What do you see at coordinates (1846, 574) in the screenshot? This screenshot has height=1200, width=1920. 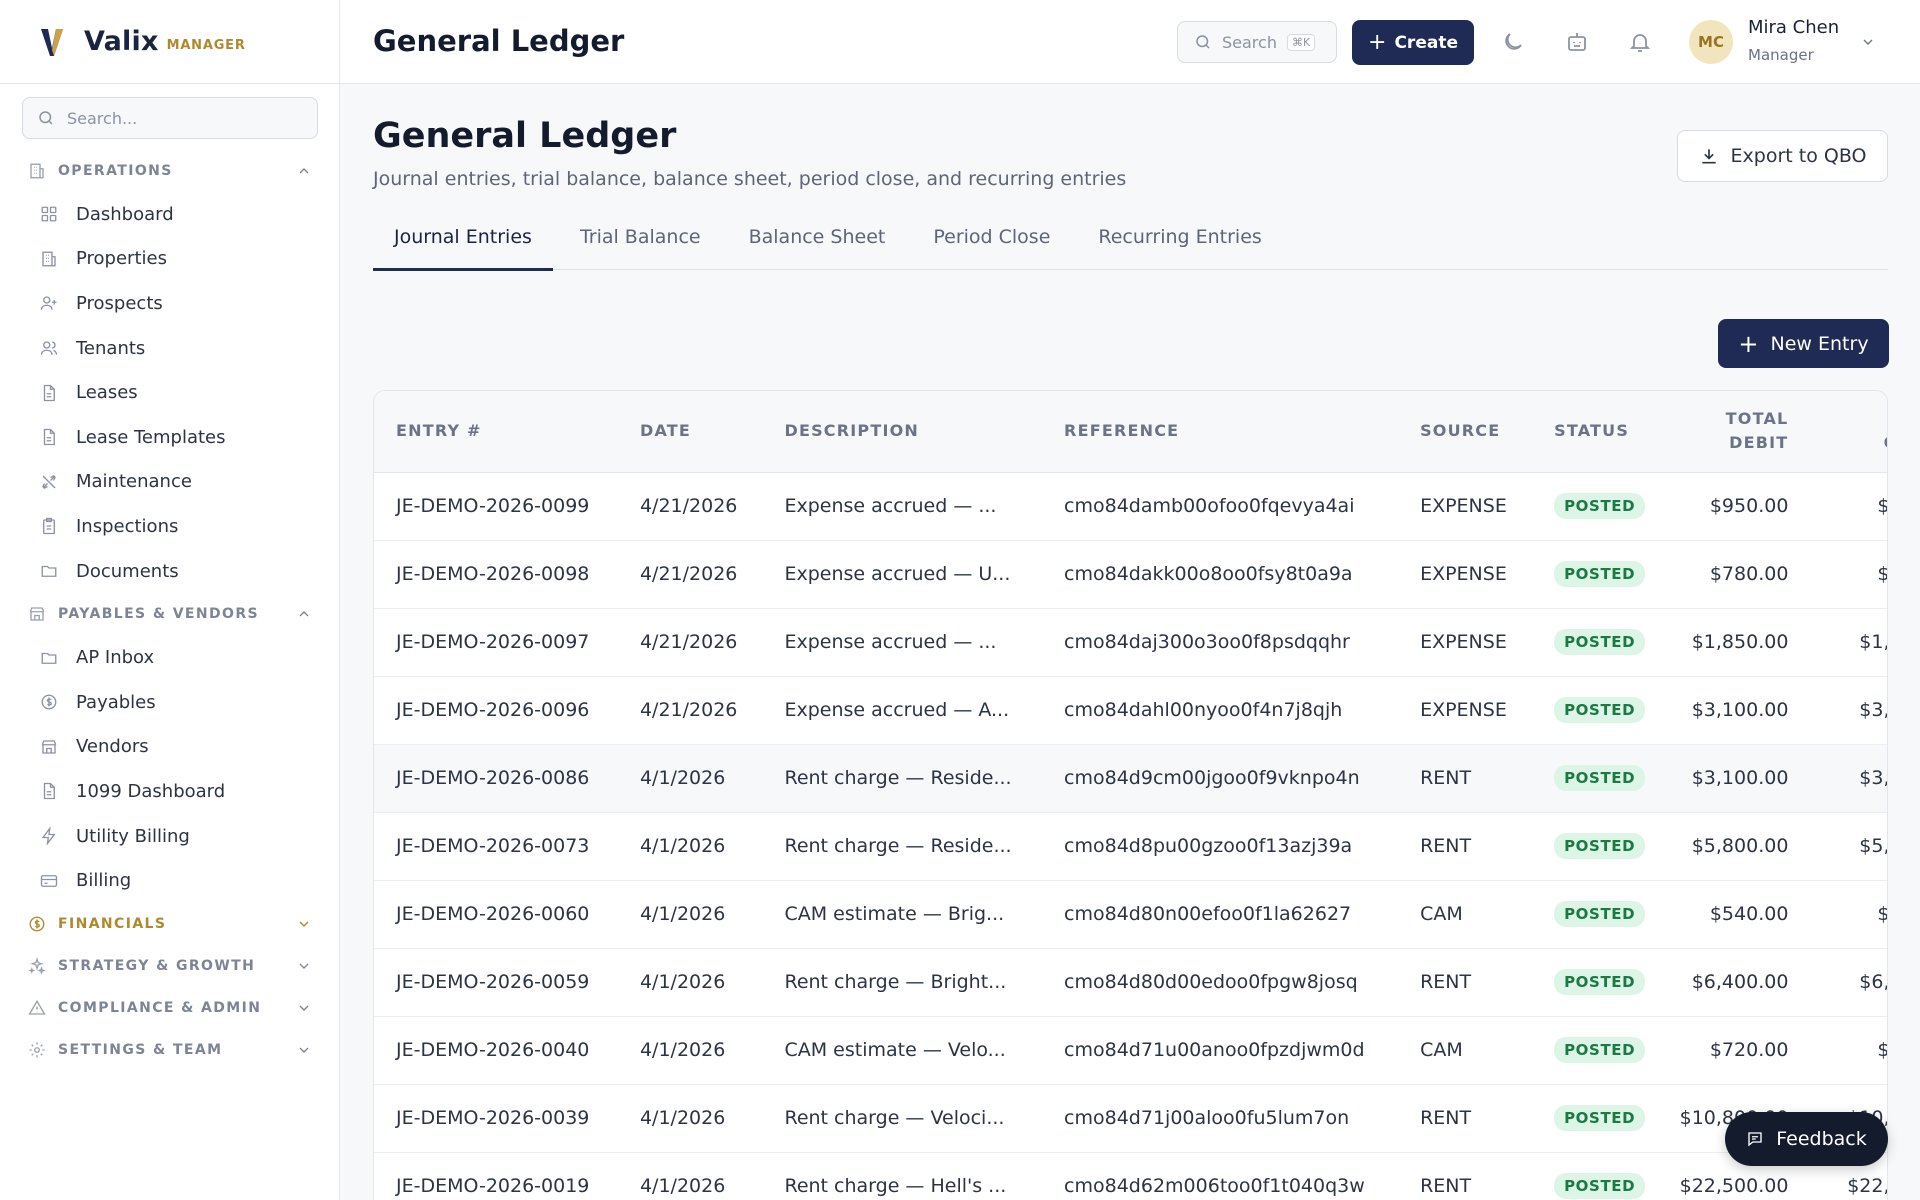 I see `credit-cell: $780.00` at bounding box center [1846, 574].